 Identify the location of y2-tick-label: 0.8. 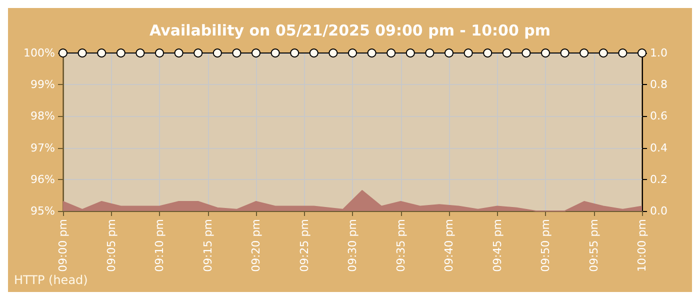
(659, 85).